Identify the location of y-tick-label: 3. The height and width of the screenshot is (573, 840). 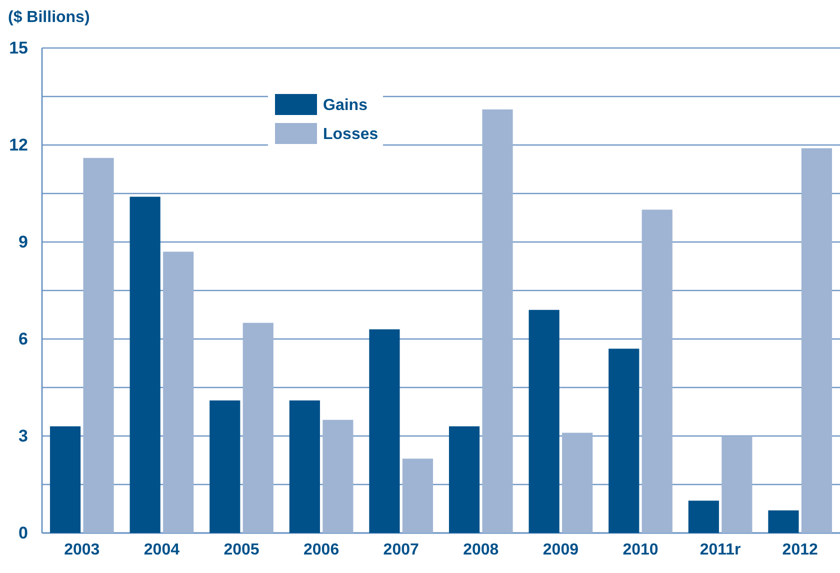
(23, 436).